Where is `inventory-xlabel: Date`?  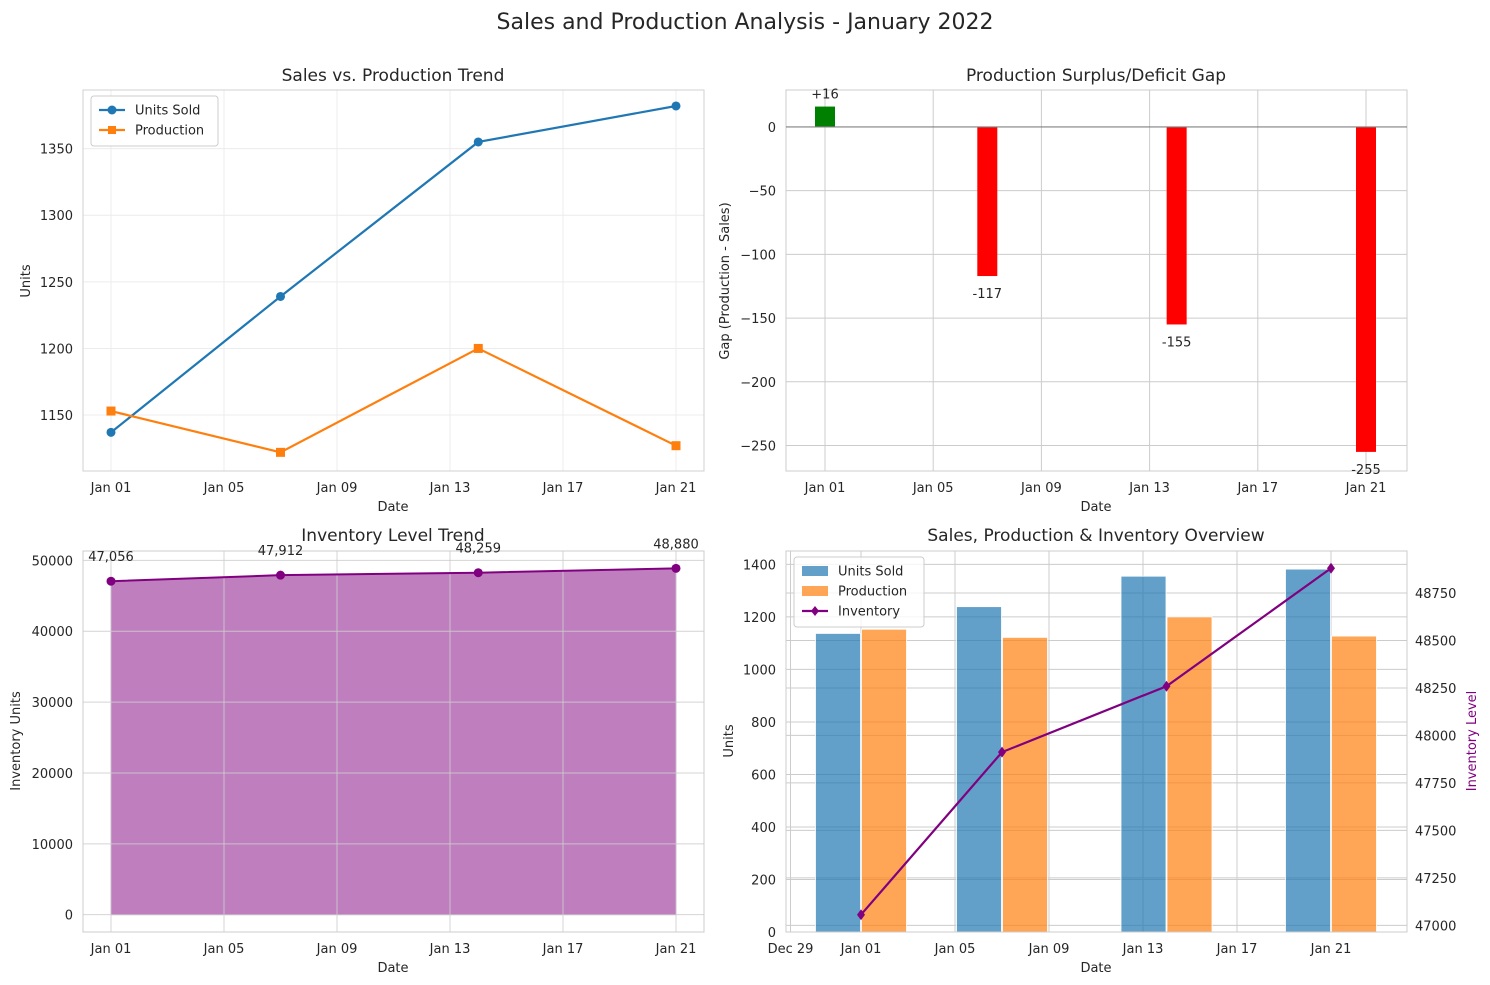
inventory-xlabel: Date is located at coordinates (392, 968).